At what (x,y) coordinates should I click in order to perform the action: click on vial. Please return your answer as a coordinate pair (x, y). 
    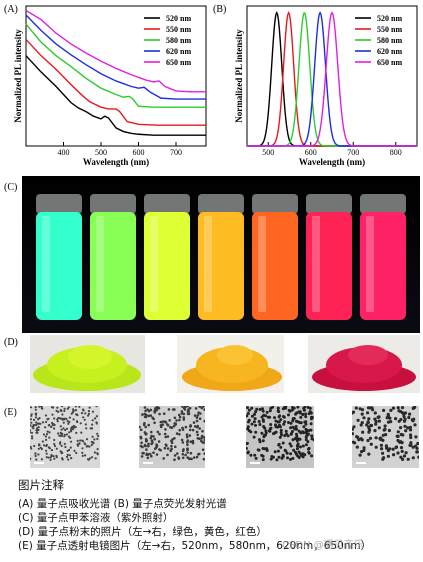
    Looking at the image, I should click on (275, 266).